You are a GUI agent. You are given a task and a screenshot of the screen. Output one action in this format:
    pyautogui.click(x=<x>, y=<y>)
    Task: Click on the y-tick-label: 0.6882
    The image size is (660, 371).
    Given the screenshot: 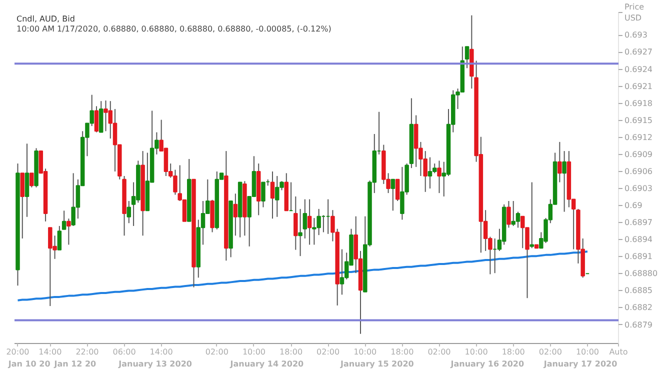 What is the action you would take?
    pyautogui.click(x=638, y=307)
    